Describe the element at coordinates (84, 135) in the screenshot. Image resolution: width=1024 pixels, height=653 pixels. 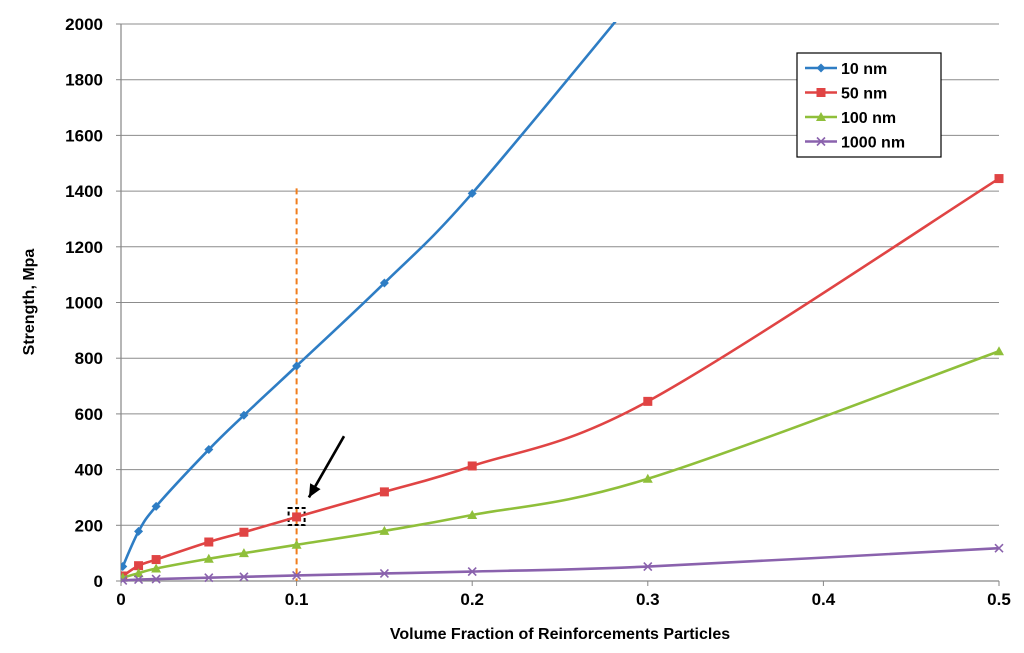
I see `y-tick-label: 1600` at that location.